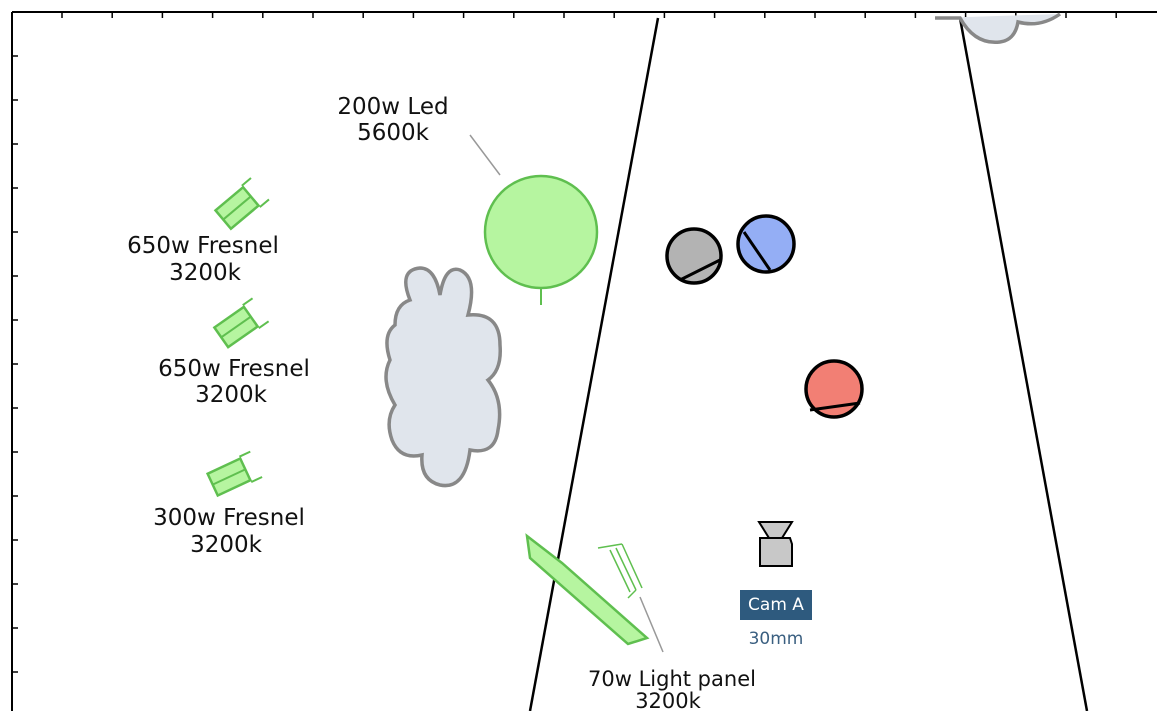 The image size is (1157, 711). I want to click on light-temp: 5600k, so click(393, 133).